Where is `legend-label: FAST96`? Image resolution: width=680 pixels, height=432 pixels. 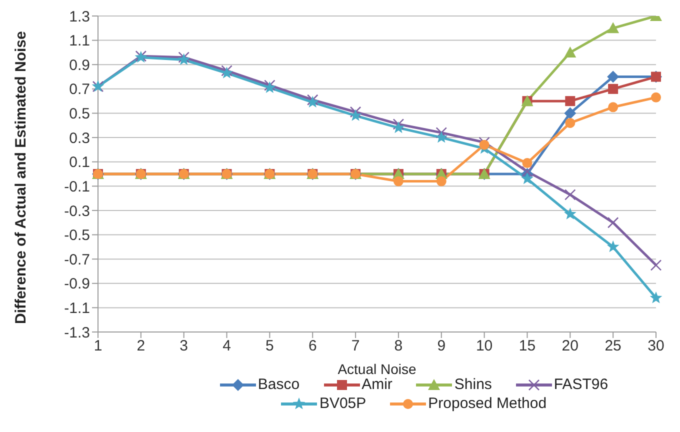
legend-label: FAST96 is located at coordinates (580, 384).